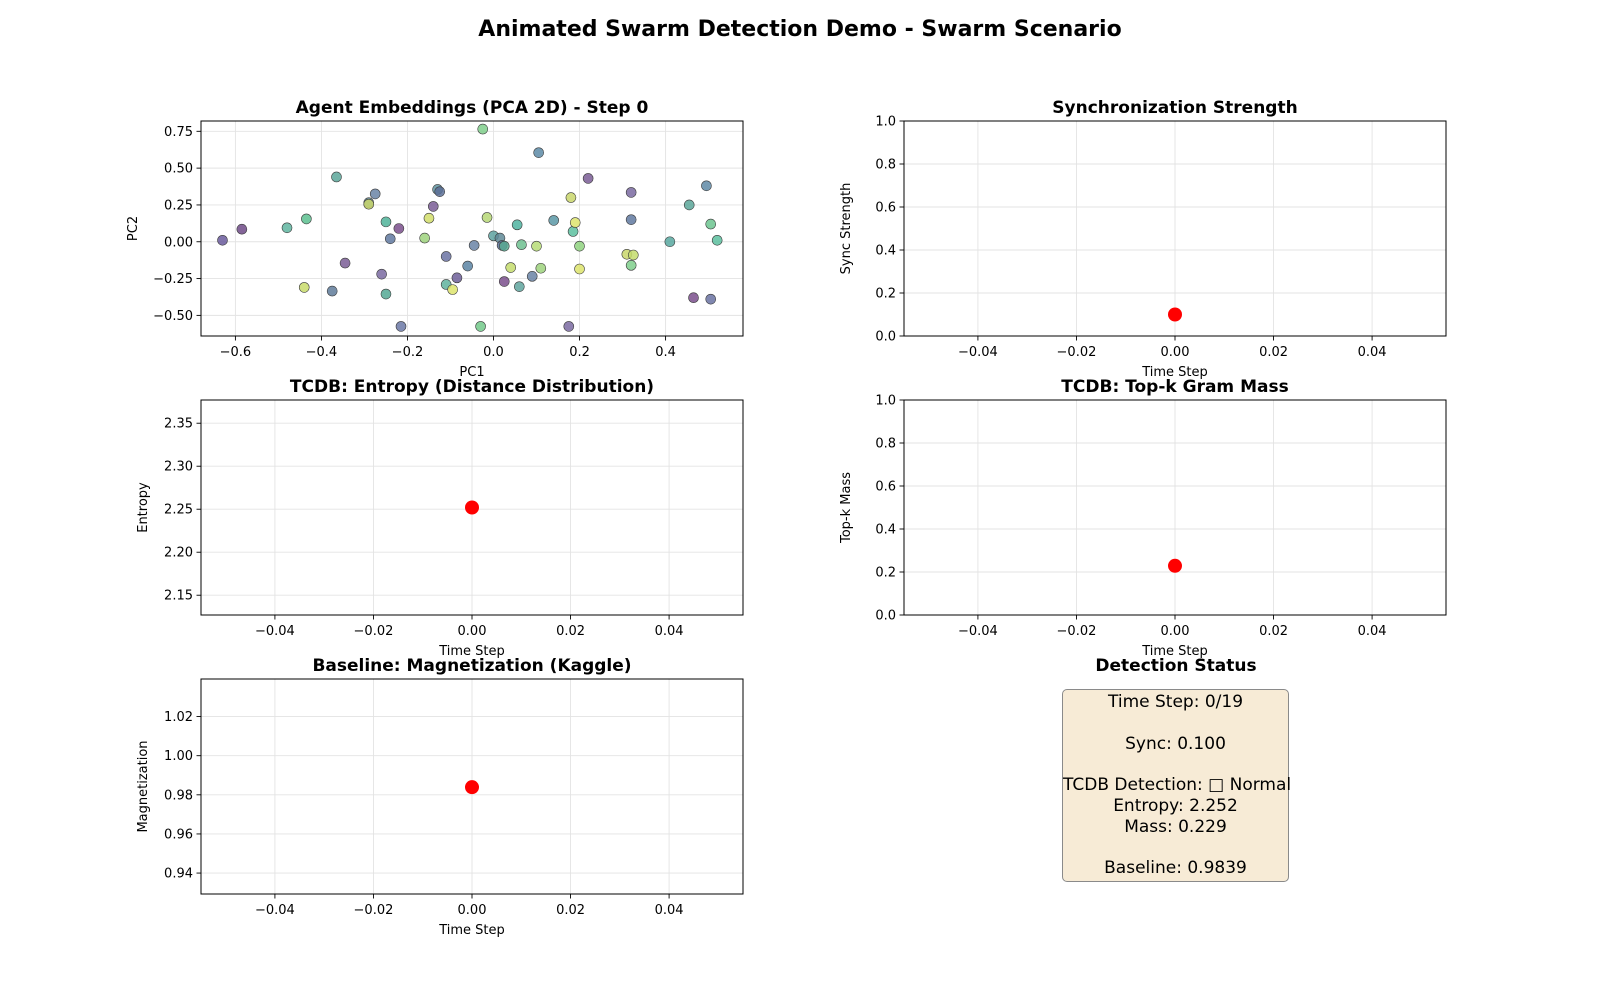  I want to click on y-axis-label: Sync Strength, so click(846, 229).